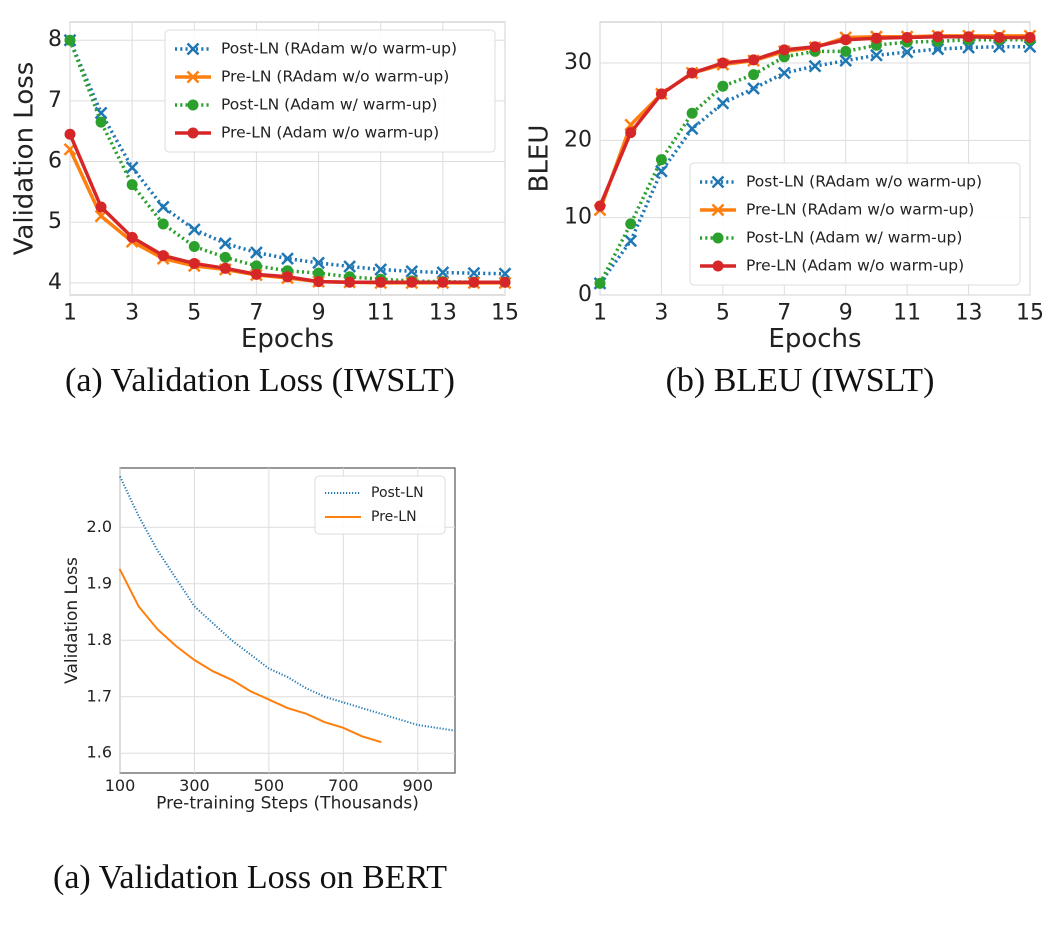 This screenshot has height=928, width=1054. I want to click on x-tick-label: 7, so click(784, 313).